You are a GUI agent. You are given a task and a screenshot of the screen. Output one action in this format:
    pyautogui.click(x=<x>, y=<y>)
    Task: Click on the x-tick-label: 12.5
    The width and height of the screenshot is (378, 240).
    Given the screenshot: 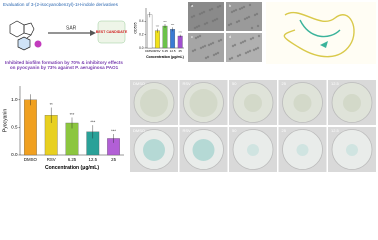 What is the action you would take?
    pyautogui.click(x=93, y=159)
    